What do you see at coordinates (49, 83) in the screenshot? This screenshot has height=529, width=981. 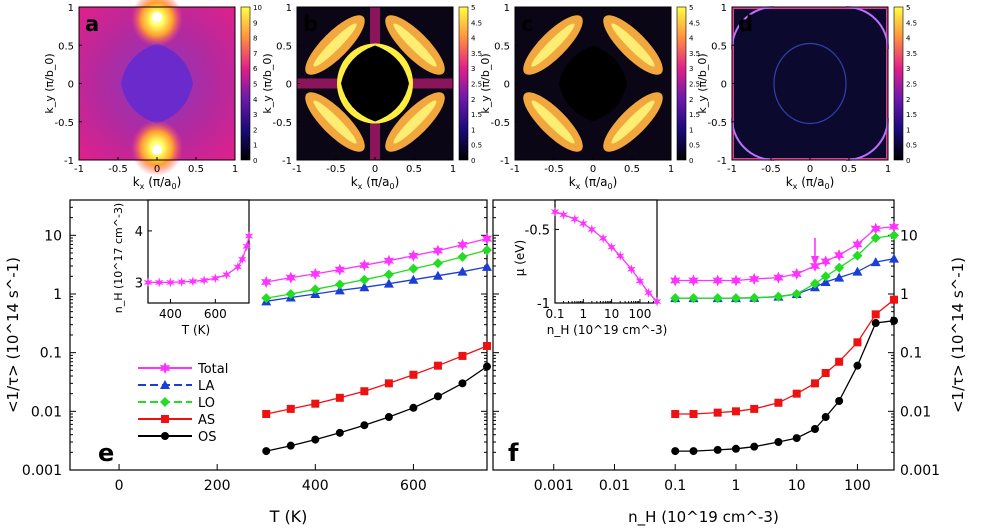 I see `y-axis-label: k_y (π/b_0)` at bounding box center [49, 83].